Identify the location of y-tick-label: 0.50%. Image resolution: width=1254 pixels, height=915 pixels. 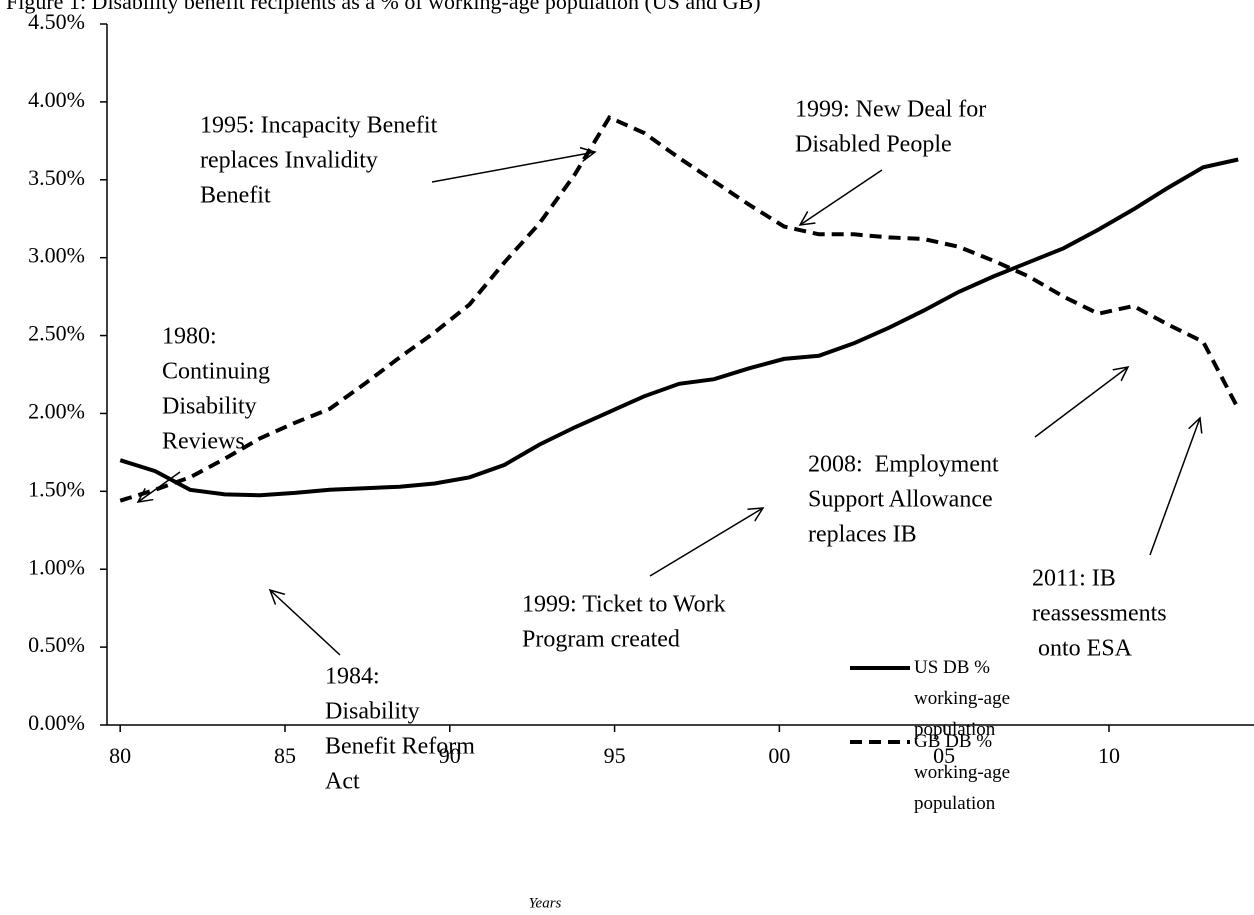
(56, 644).